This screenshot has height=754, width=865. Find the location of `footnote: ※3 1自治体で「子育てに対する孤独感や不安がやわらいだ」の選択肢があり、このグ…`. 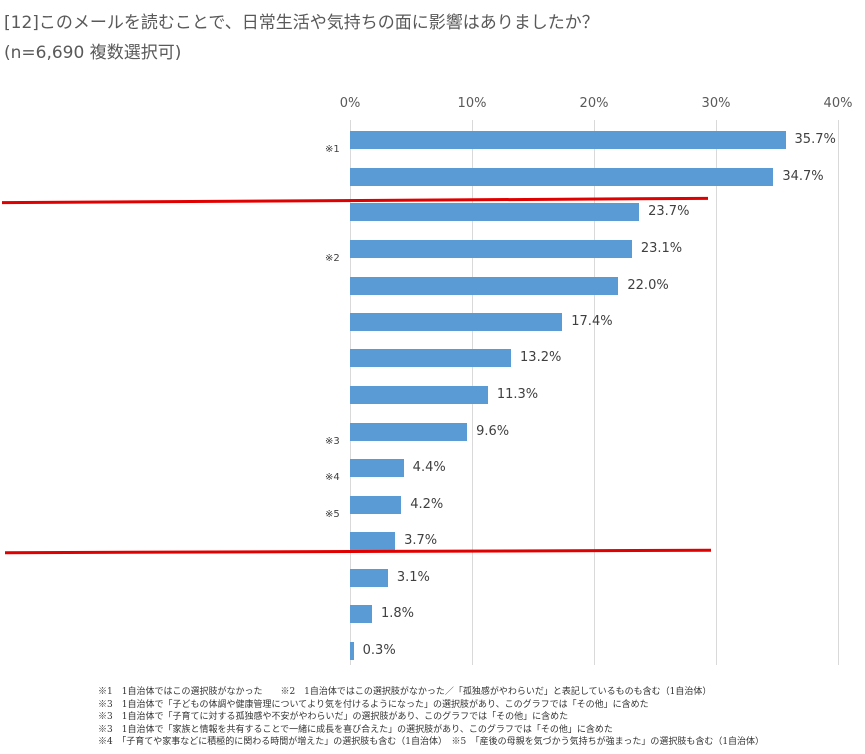

footnote: ※3 1自治体で「子育てに対する孤独感や不安がやわらいだ」の選択肢があり、このグ… is located at coordinates (333, 717).